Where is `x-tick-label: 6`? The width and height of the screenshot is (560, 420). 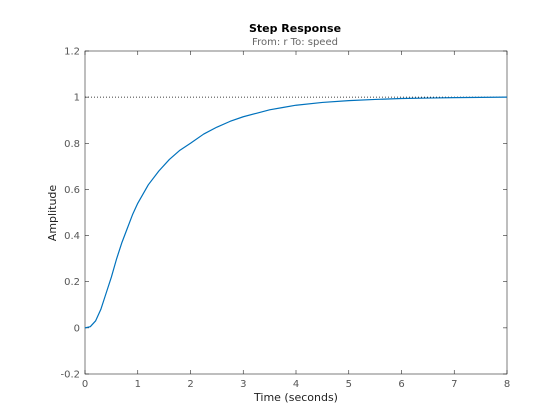
x-tick-label: 6 is located at coordinates (401, 384).